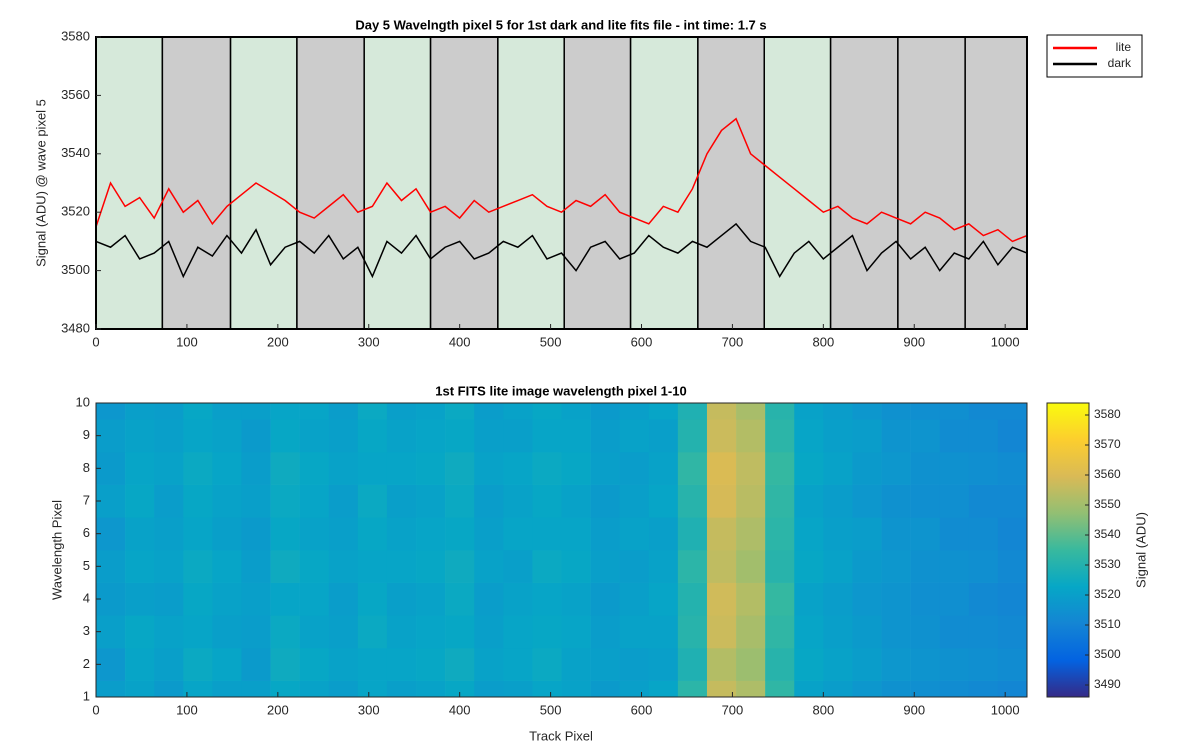  What do you see at coordinates (1107, 444) in the screenshot?
I see `colorbar-tick-label: 3570` at bounding box center [1107, 444].